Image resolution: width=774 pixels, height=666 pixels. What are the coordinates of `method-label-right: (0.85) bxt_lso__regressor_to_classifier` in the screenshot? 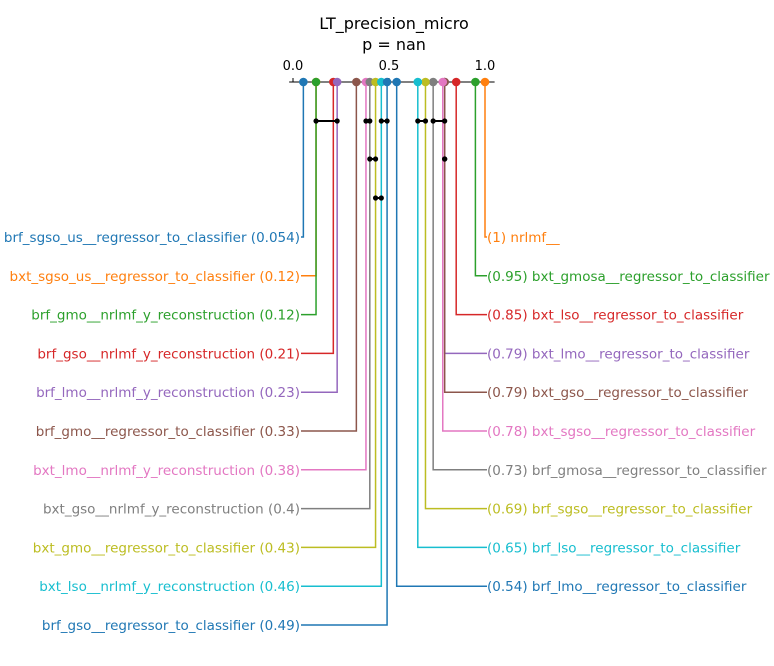 It's located at (615, 316).